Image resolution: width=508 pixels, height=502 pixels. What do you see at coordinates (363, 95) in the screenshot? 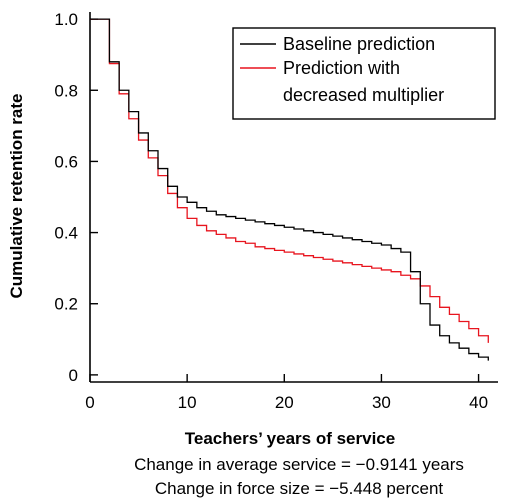
I see `legend-label-decreased-line2: decreased multiplier` at bounding box center [363, 95].